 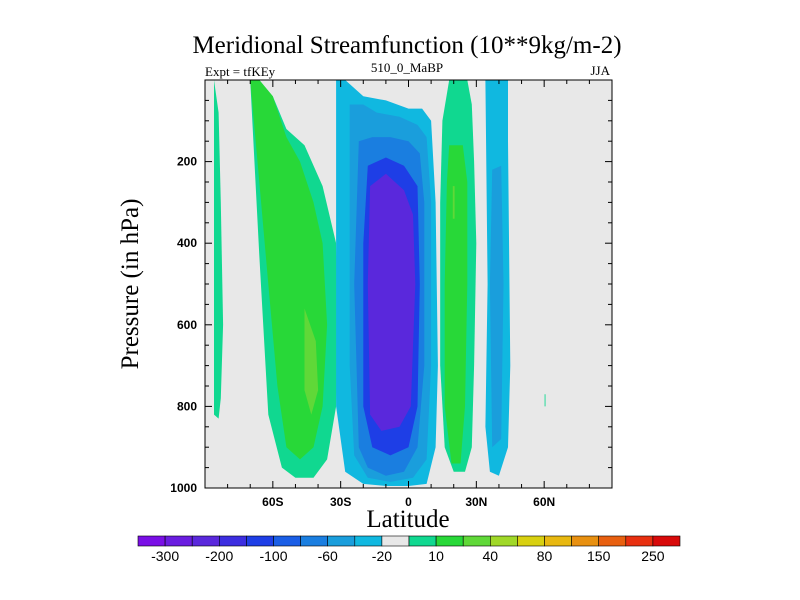 What do you see at coordinates (272, 502) in the screenshot?
I see `x-tick-label: 60S` at bounding box center [272, 502].